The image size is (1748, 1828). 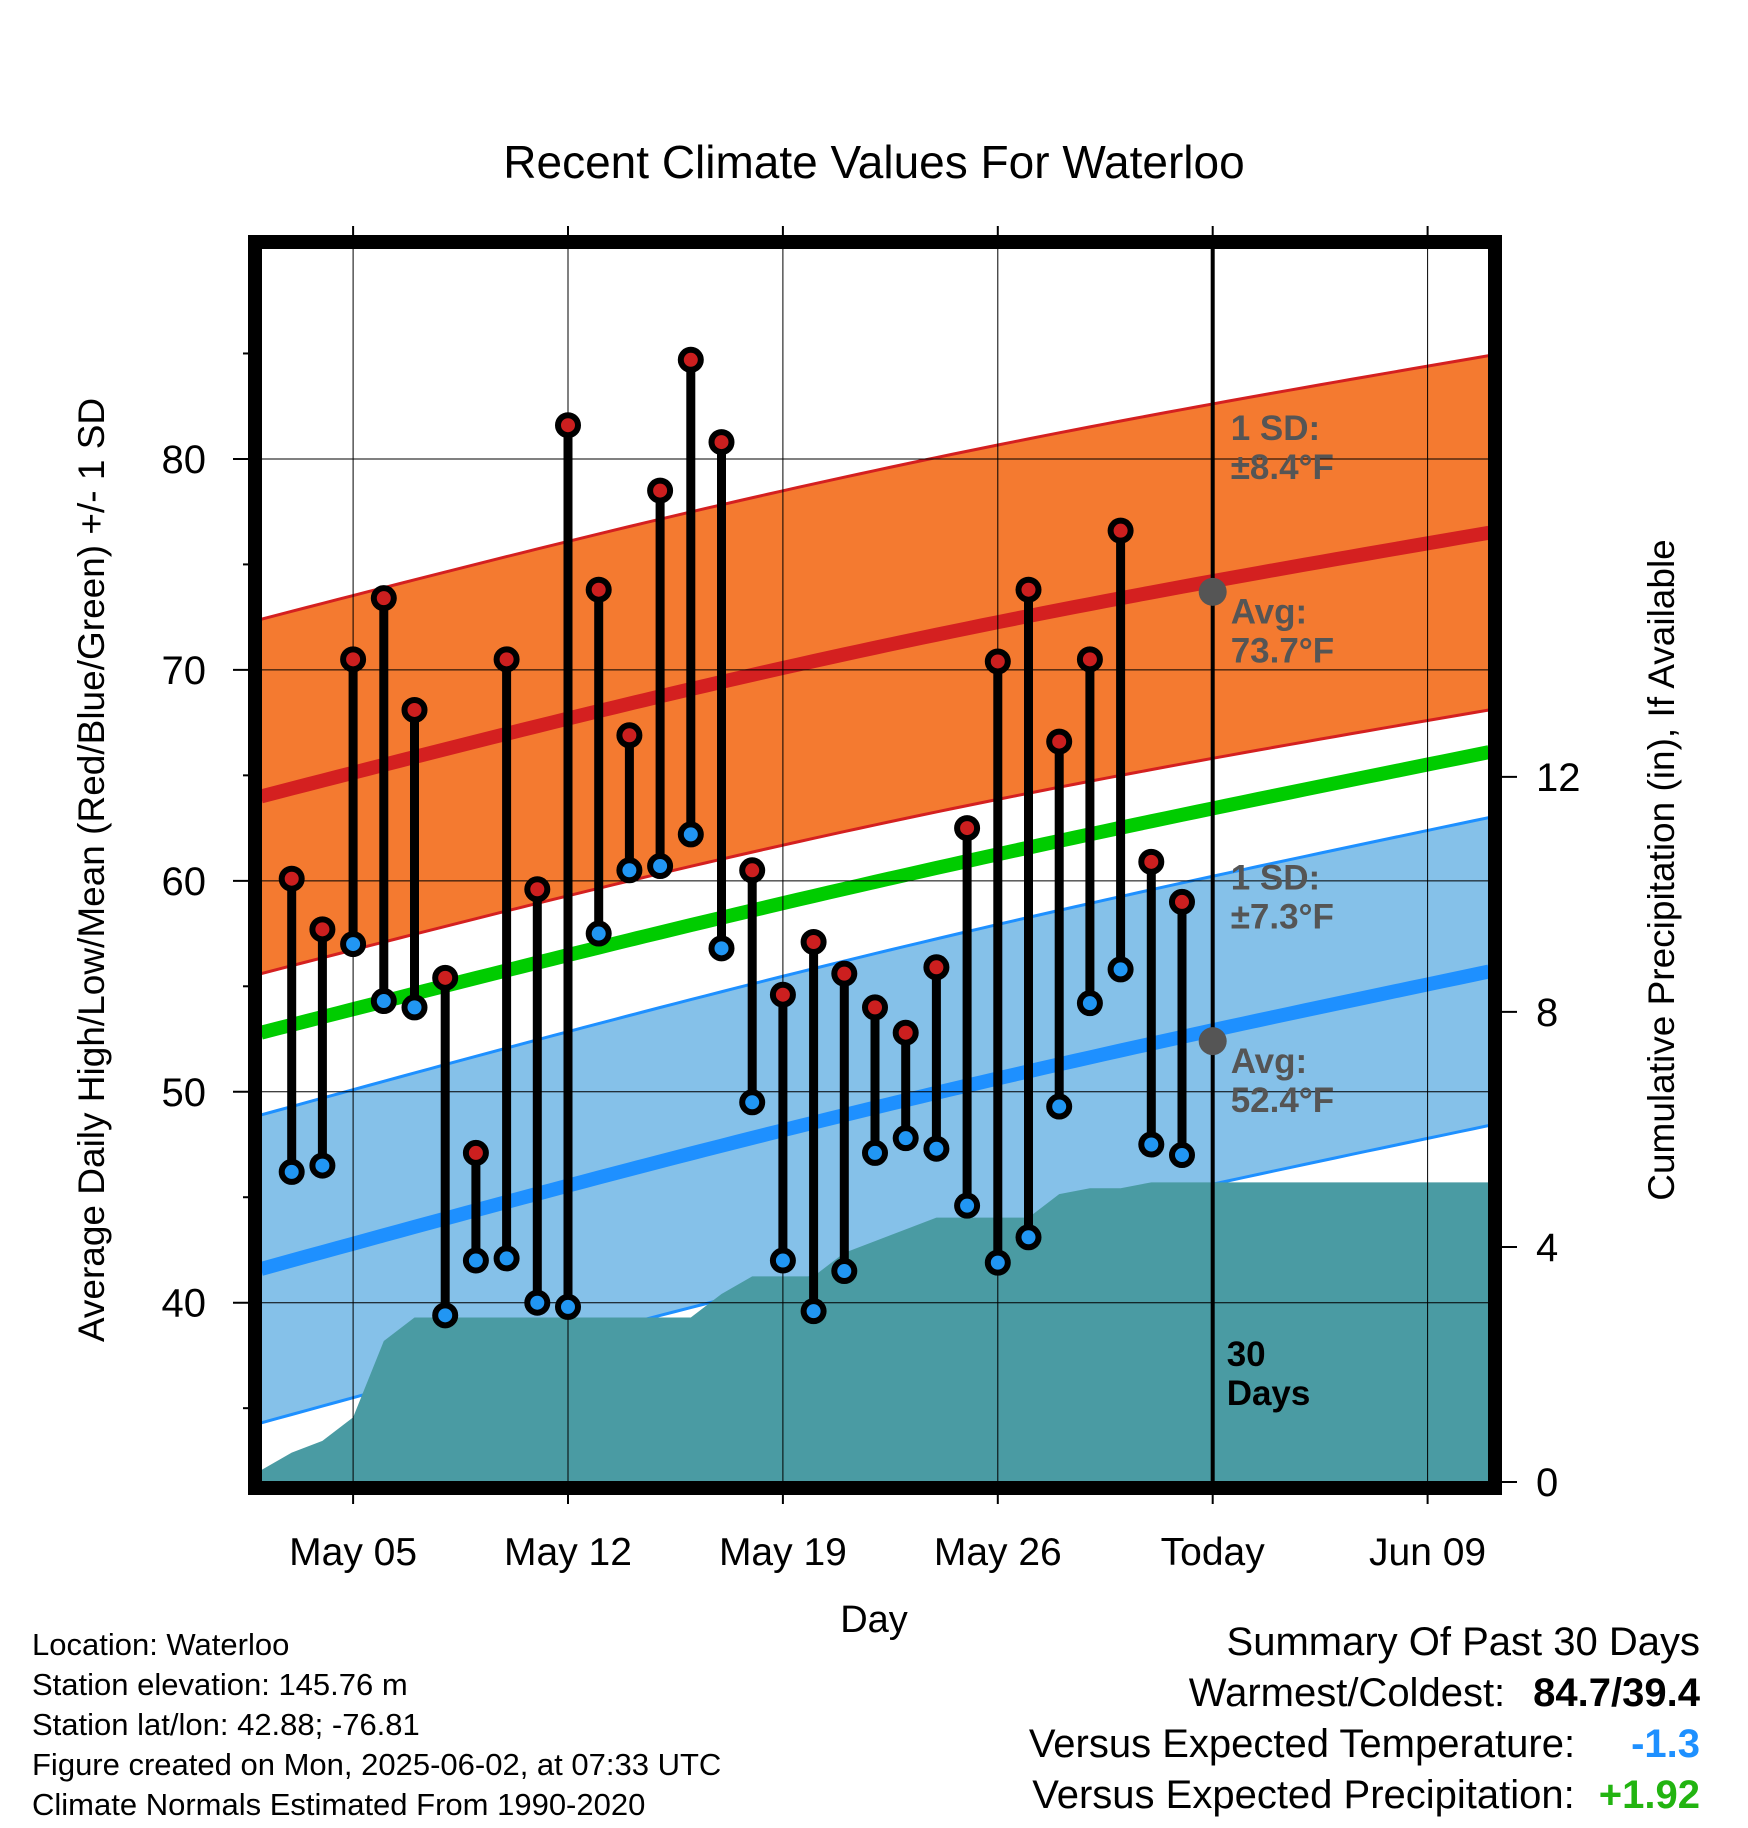 What do you see at coordinates (875, 842) in the screenshot?
I see `high-lower-edge` at bounding box center [875, 842].